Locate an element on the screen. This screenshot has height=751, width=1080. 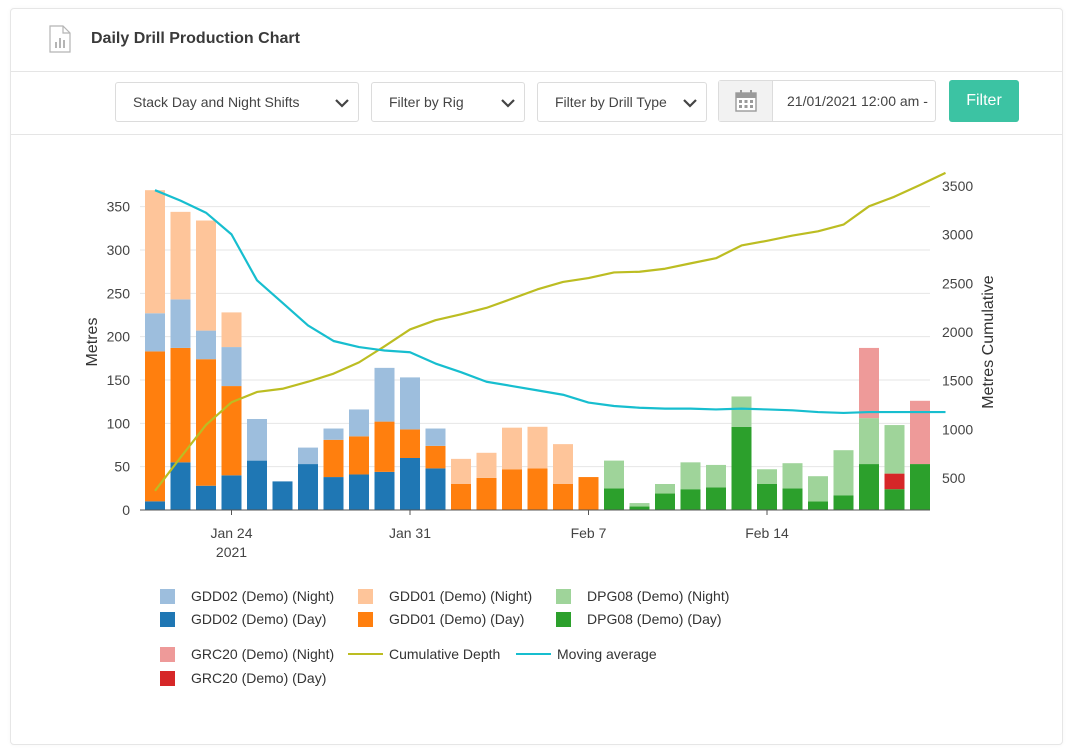
date-range-value: 21/01/2021 12:00 am - is located at coordinates (857, 101).